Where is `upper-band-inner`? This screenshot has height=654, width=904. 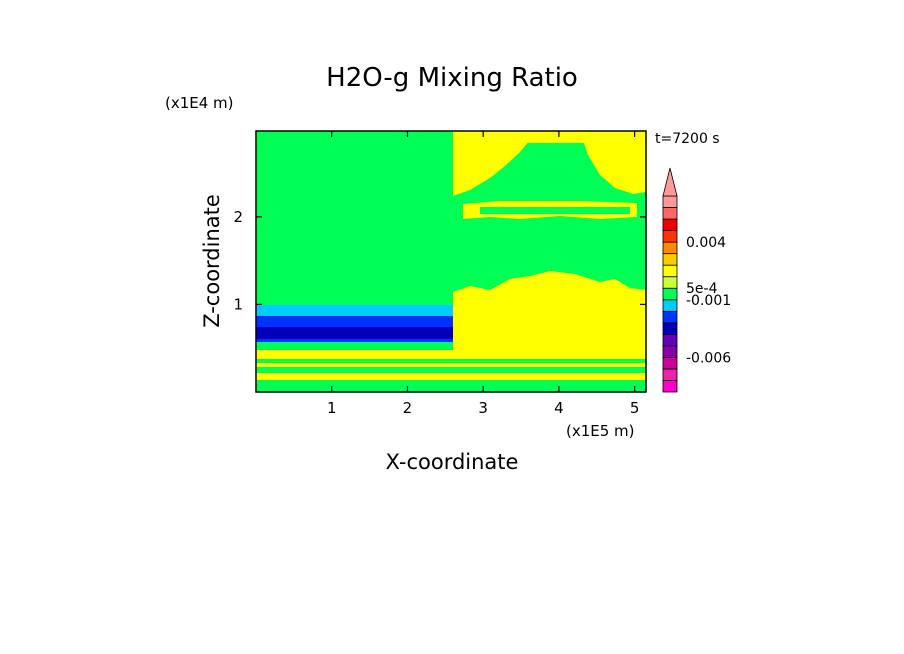 upper-band-inner is located at coordinates (555, 210).